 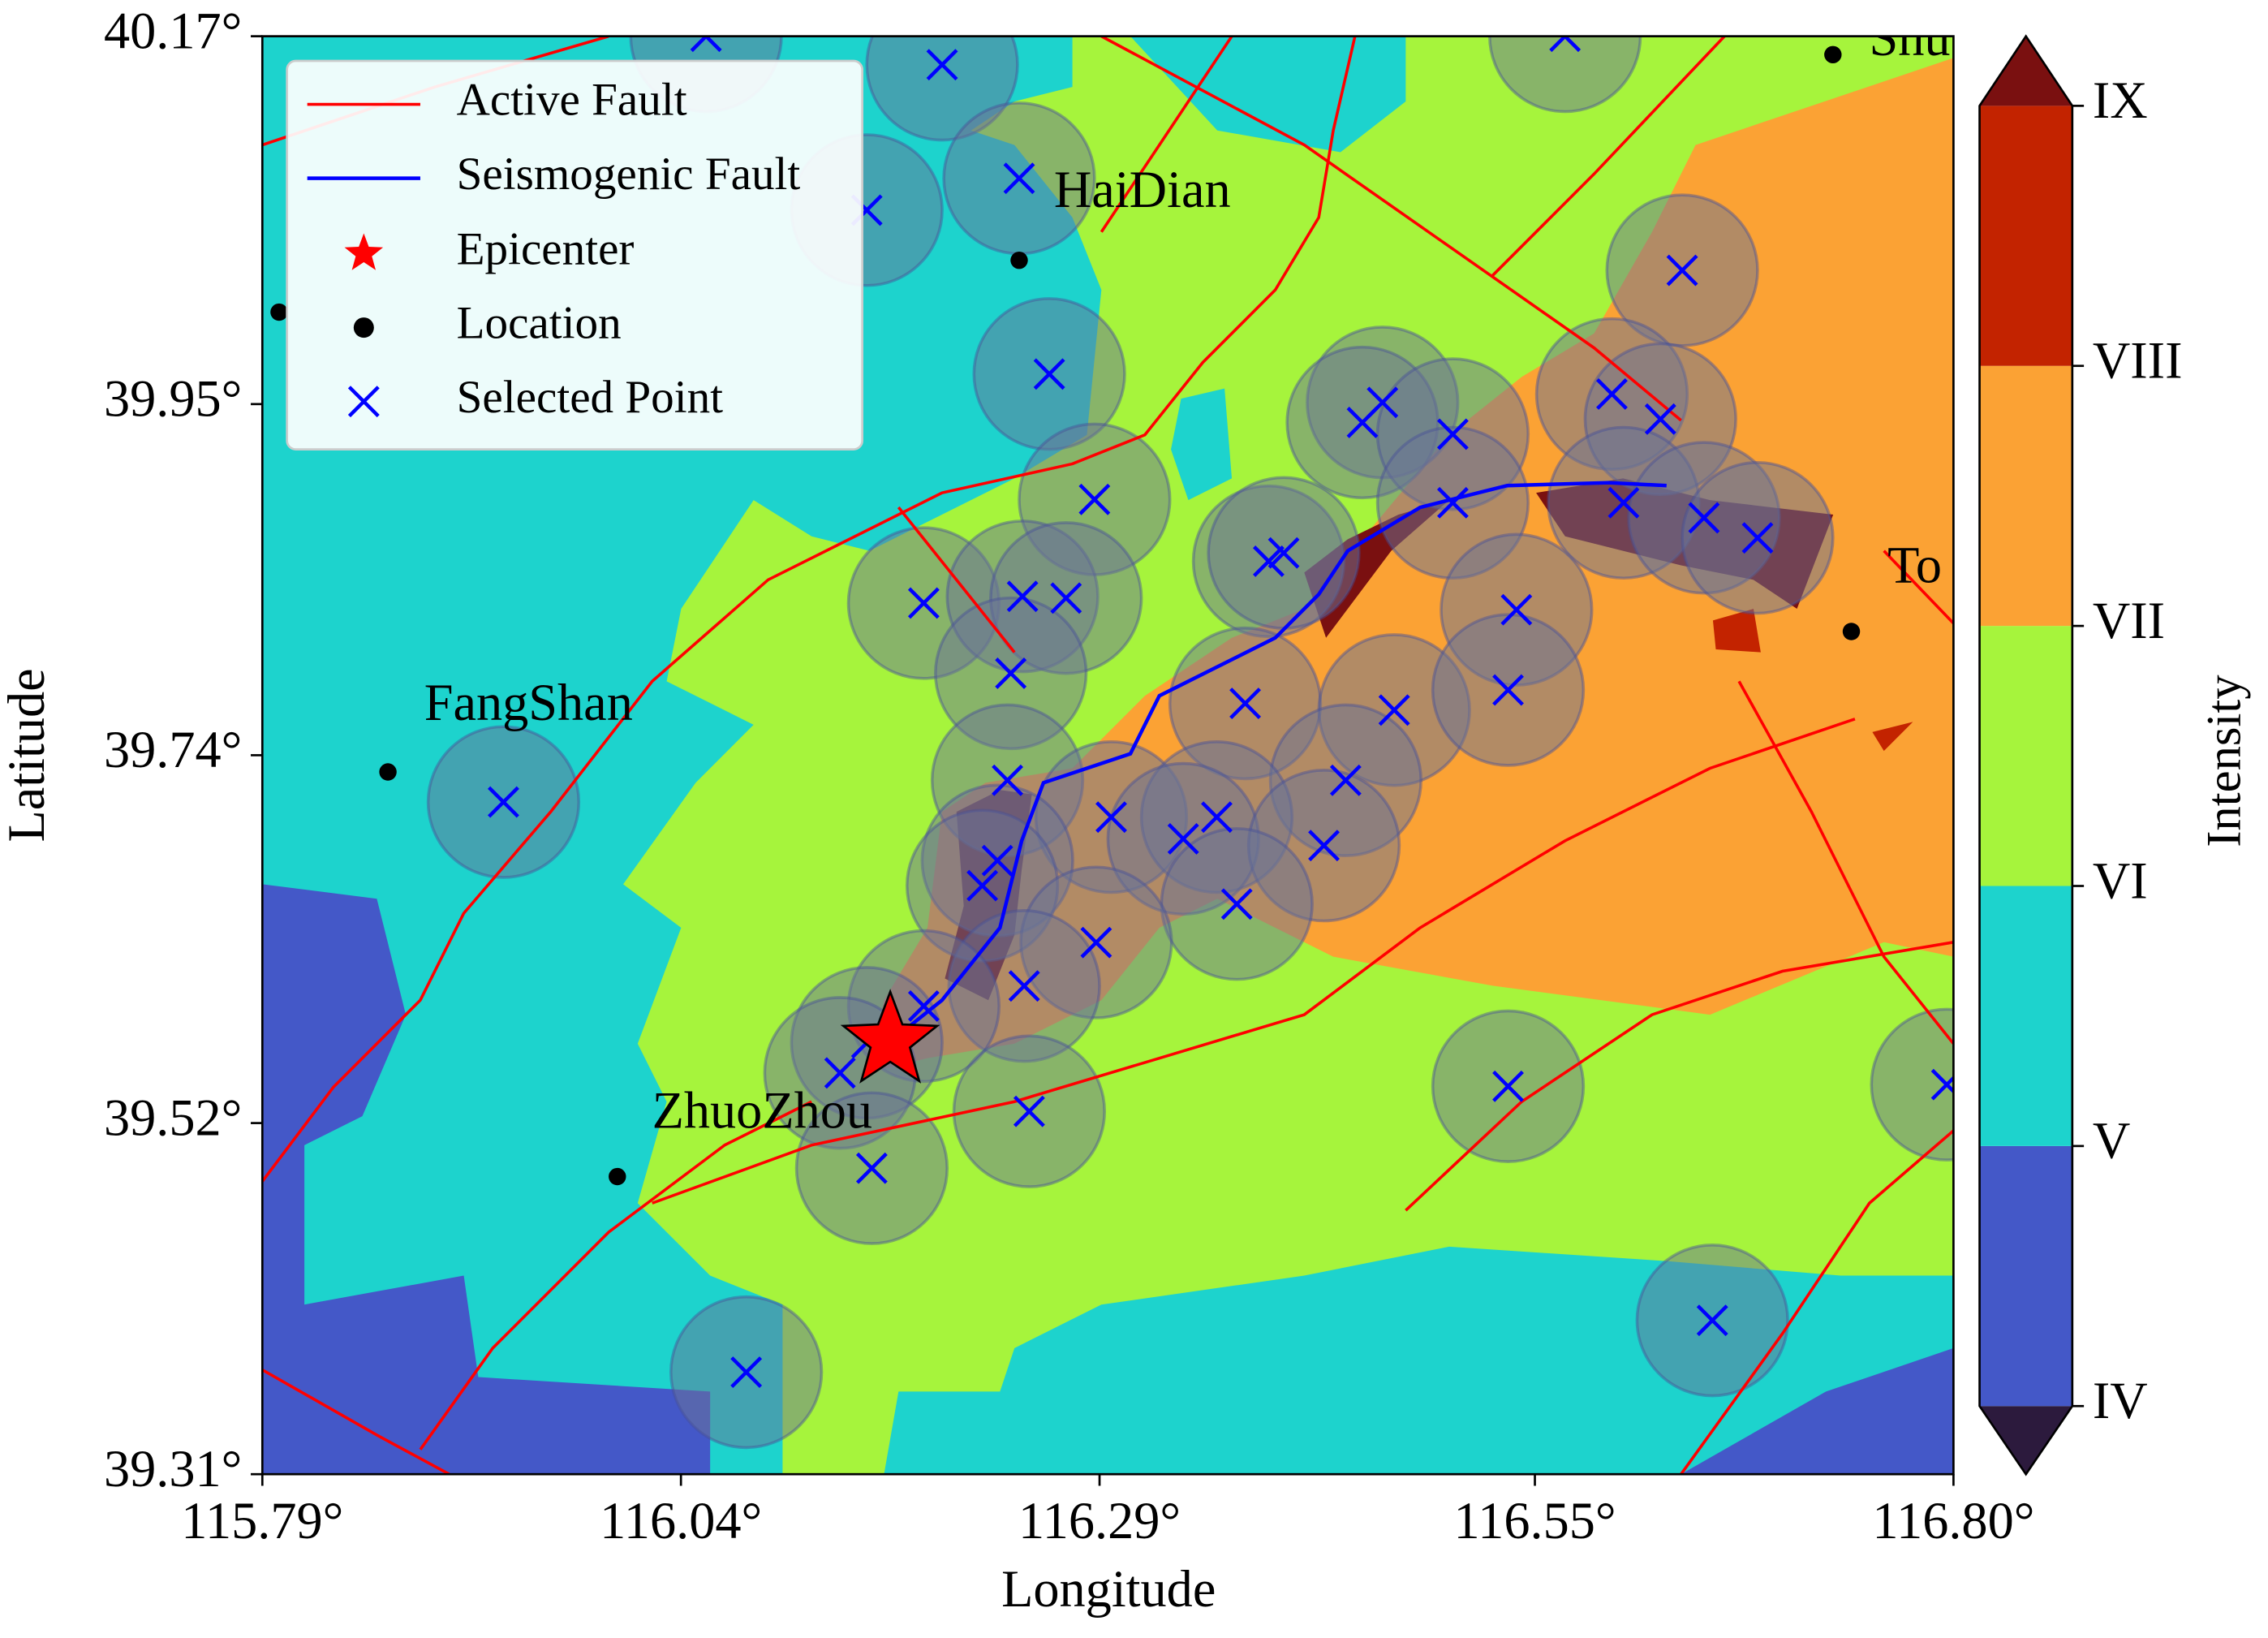 What do you see at coordinates (629, 174) in the screenshot?
I see `legend-label: Seismogenic Fault` at bounding box center [629, 174].